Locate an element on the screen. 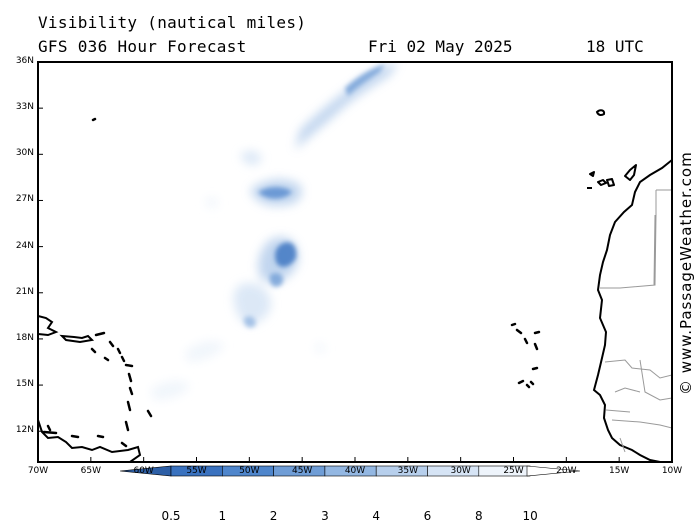 The height and width of the screenshot is (525, 700). lat-label: 30N is located at coordinates (24, 153).